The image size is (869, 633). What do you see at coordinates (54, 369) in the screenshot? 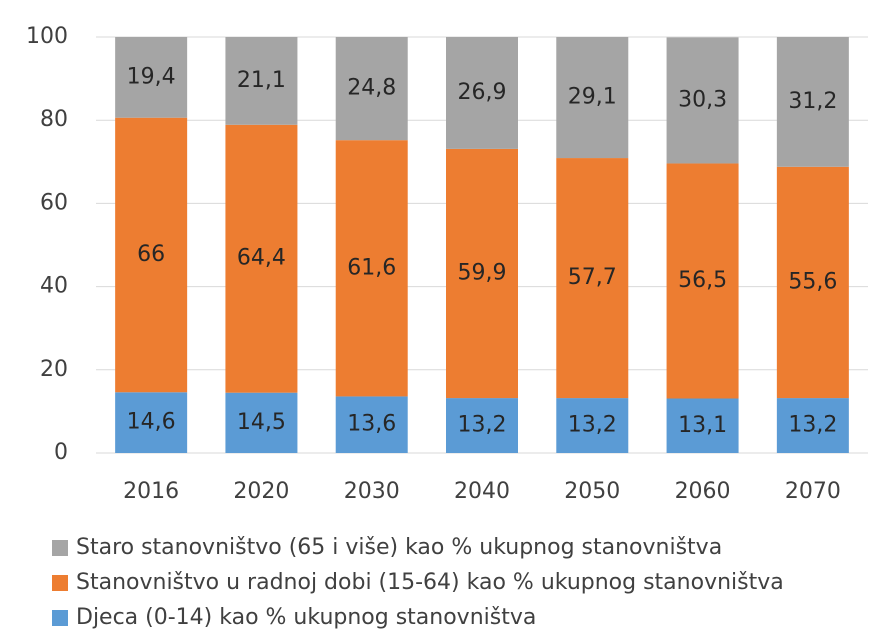
I see `y-tick-label: 20` at bounding box center [54, 369].